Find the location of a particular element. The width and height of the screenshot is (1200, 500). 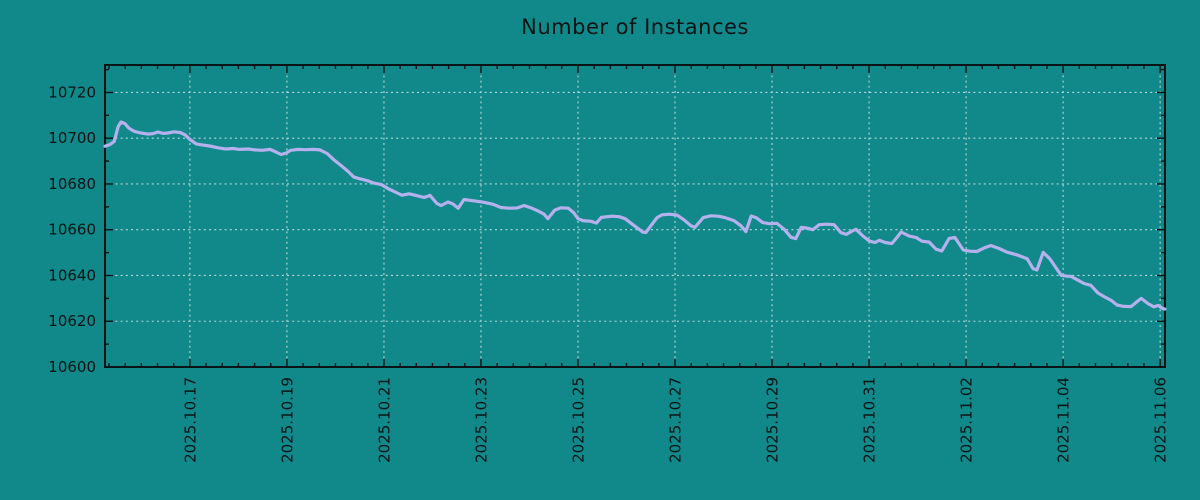

x-tick-label: 2025.11.06 is located at coordinates (1161, 420).